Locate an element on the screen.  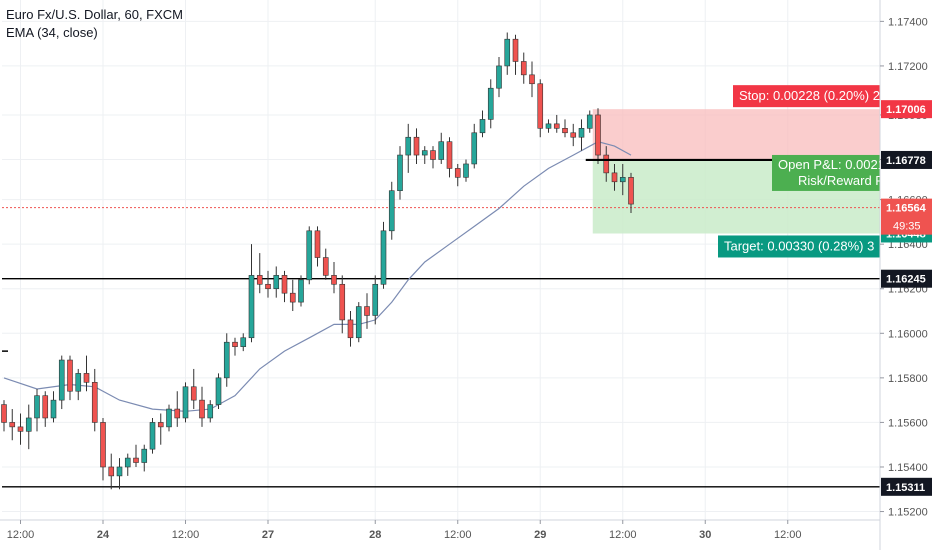
pnl-label-box is located at coordinates (826, 172).